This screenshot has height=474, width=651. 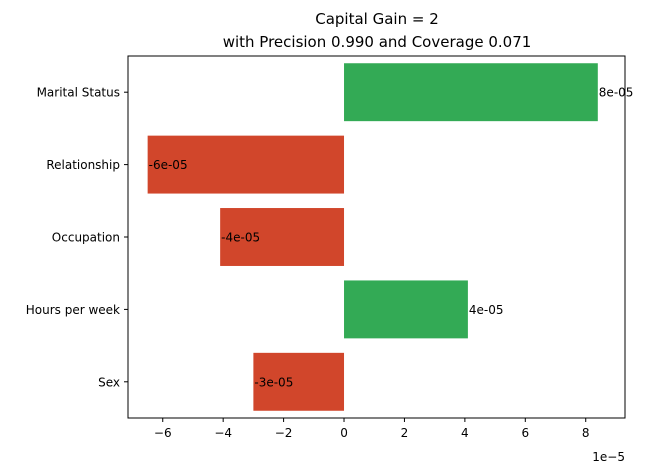 I want to click on x-tick-label-2: −2, so click(x=284, y=433).